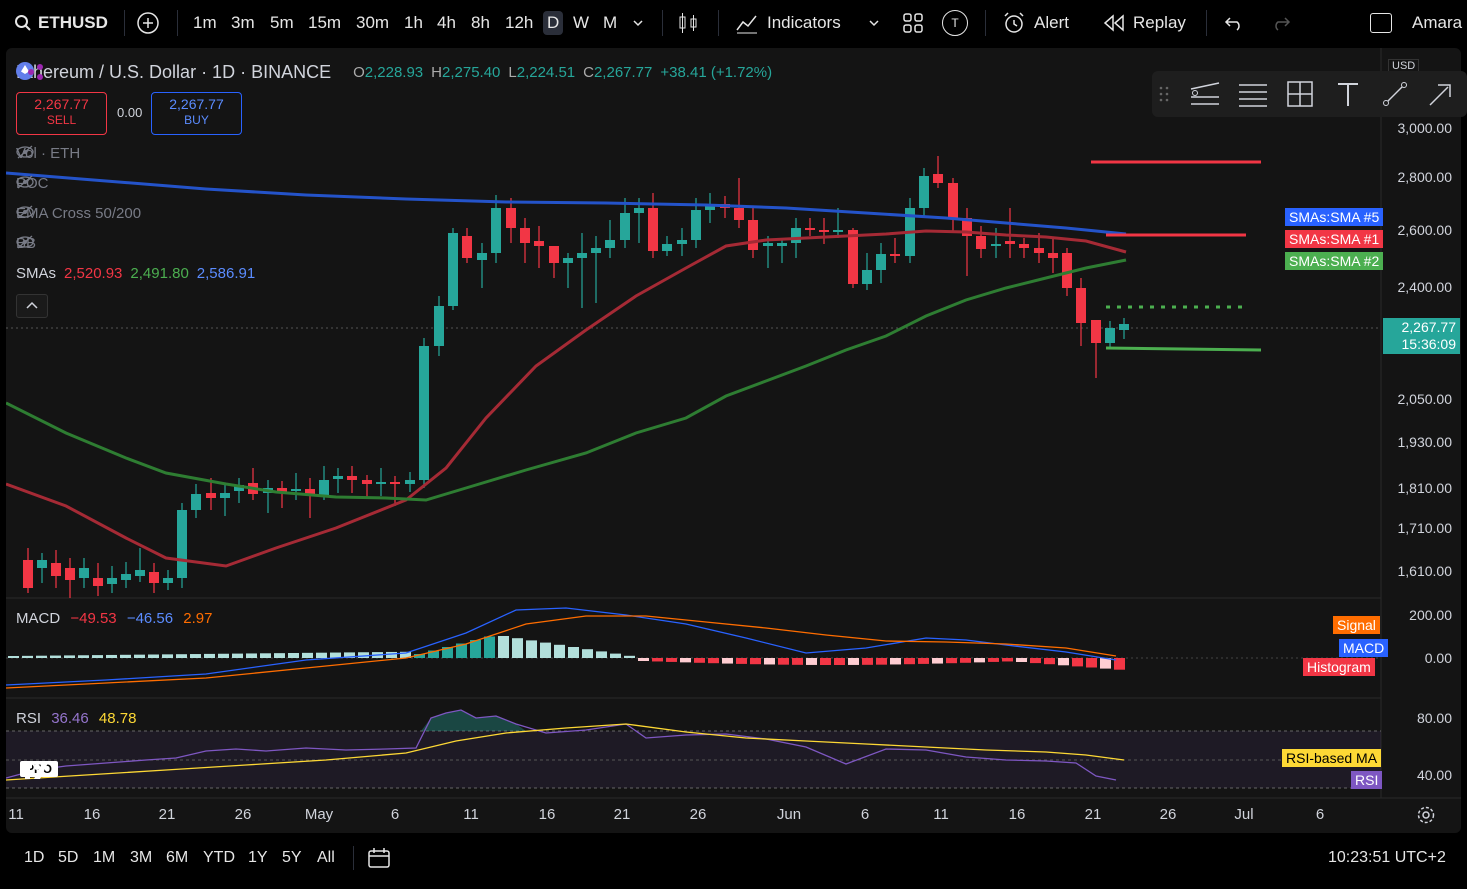 Image resolution: width=1467 pixels, height=889 pixels. Describe the element at coordinates (219, 857) in the screenshot. I see `range-ytd: YTD` at that location.